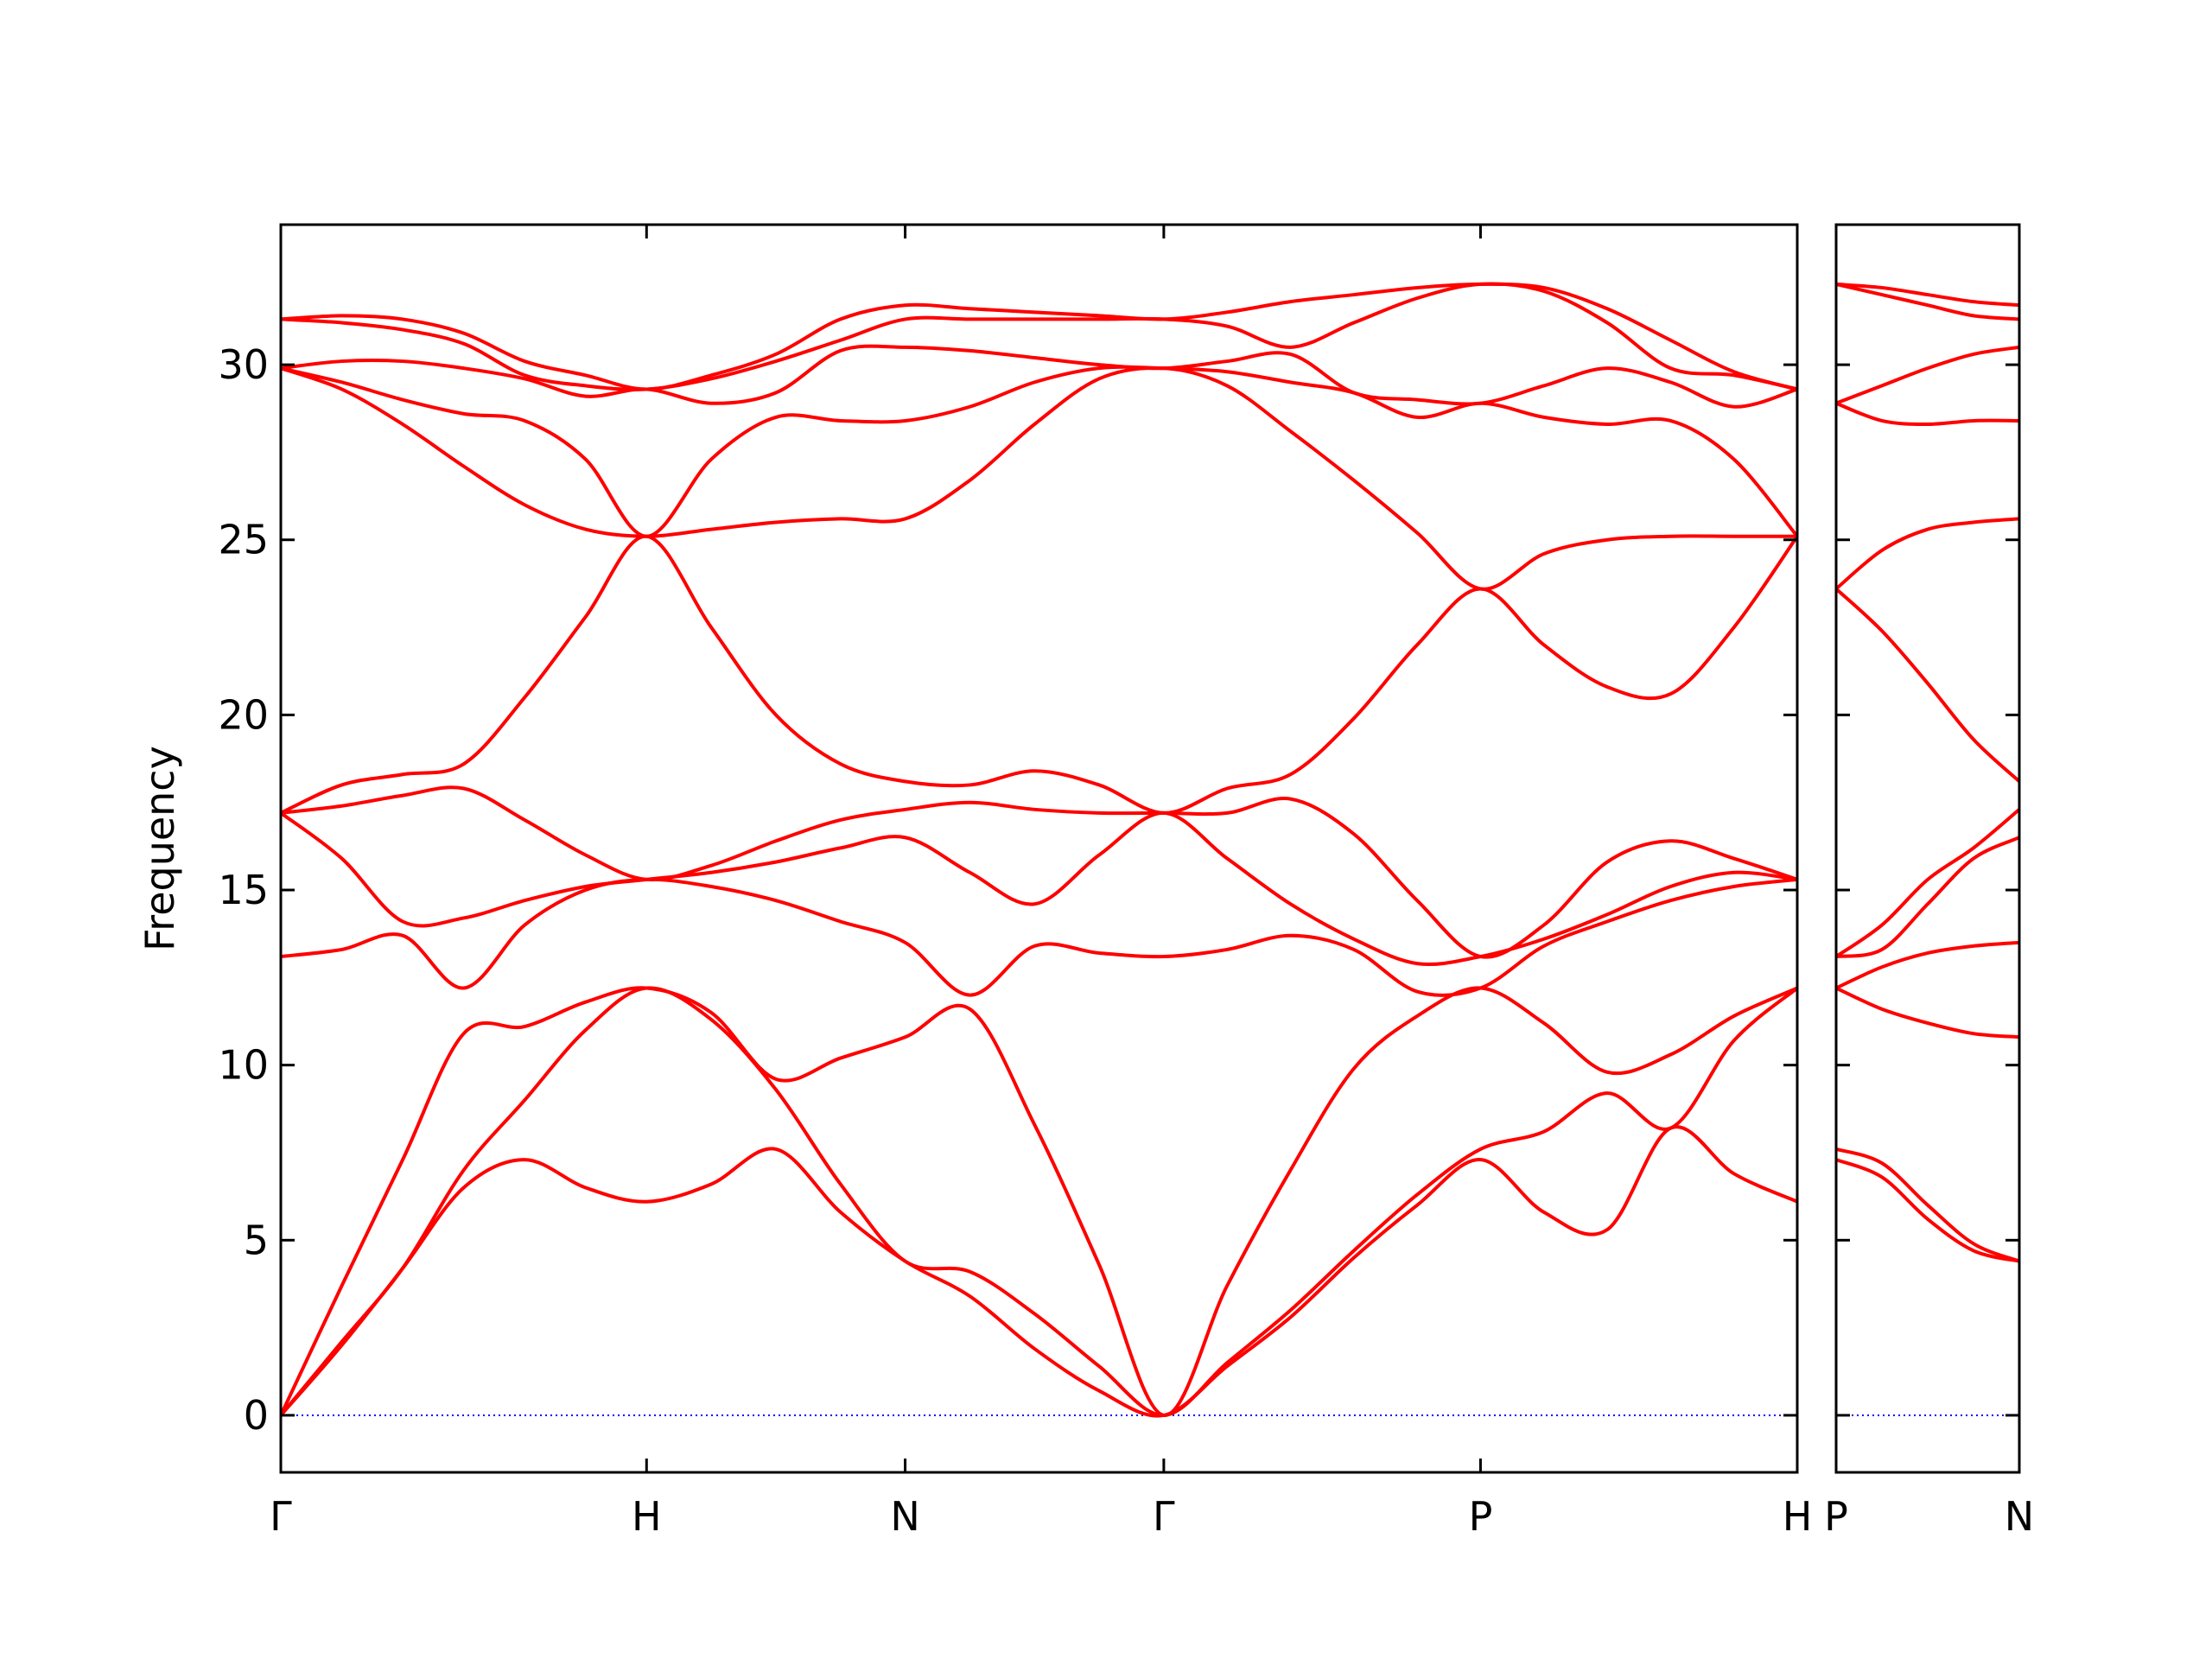 The height and width of the screenshot is (1659, 2212). What do you see at coordinates (243, 364) in the screenshot?
I see `y-tick-label: 30` at bounding box center [243, 364].